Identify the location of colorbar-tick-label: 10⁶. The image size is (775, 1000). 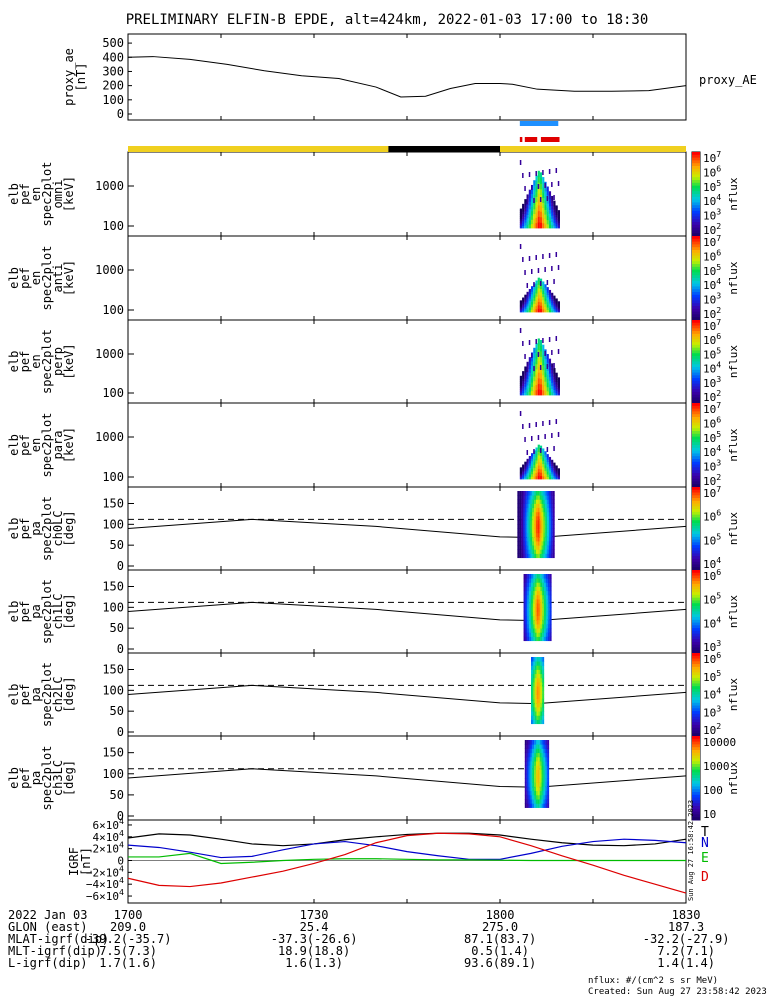
(712, 658).